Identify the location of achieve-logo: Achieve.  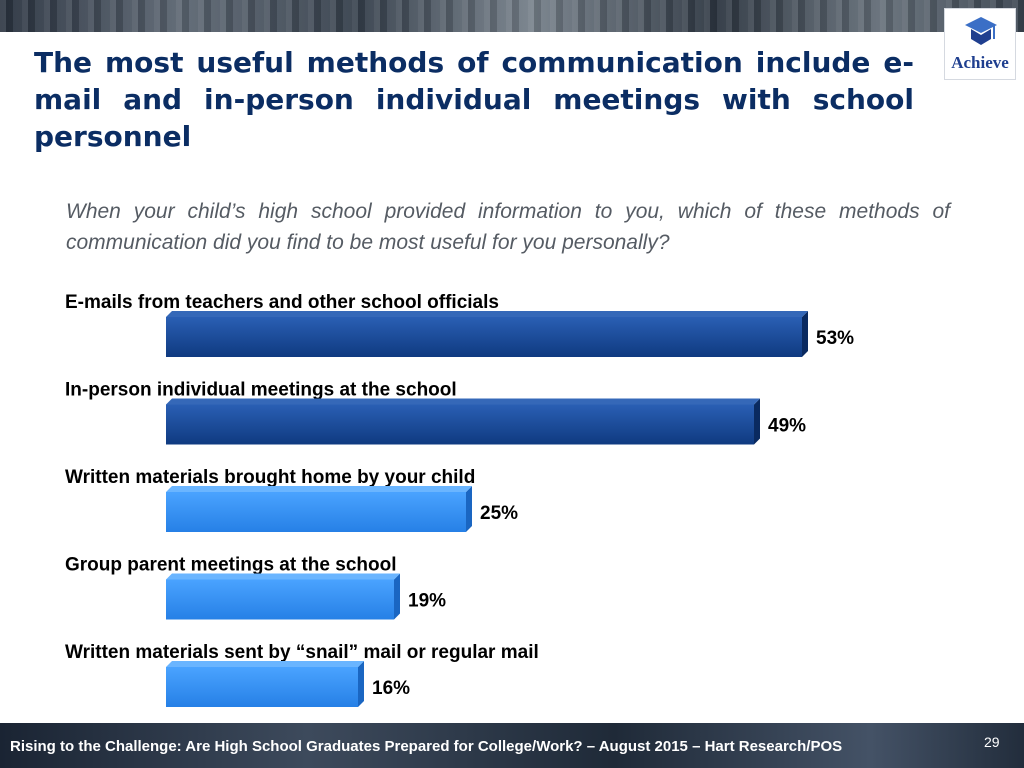
(980, 44).